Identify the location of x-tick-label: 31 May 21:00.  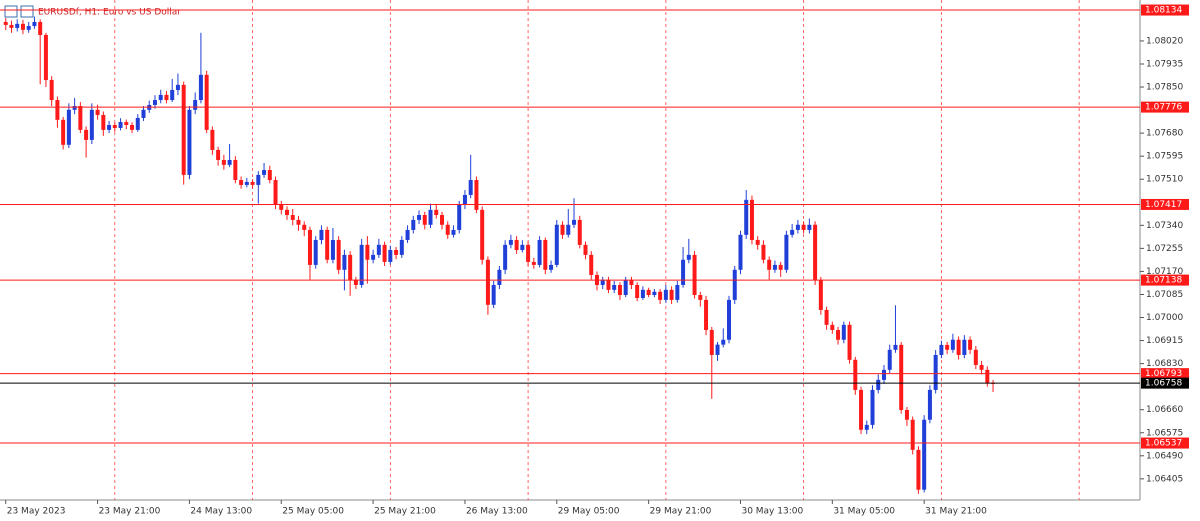
(956, 512).